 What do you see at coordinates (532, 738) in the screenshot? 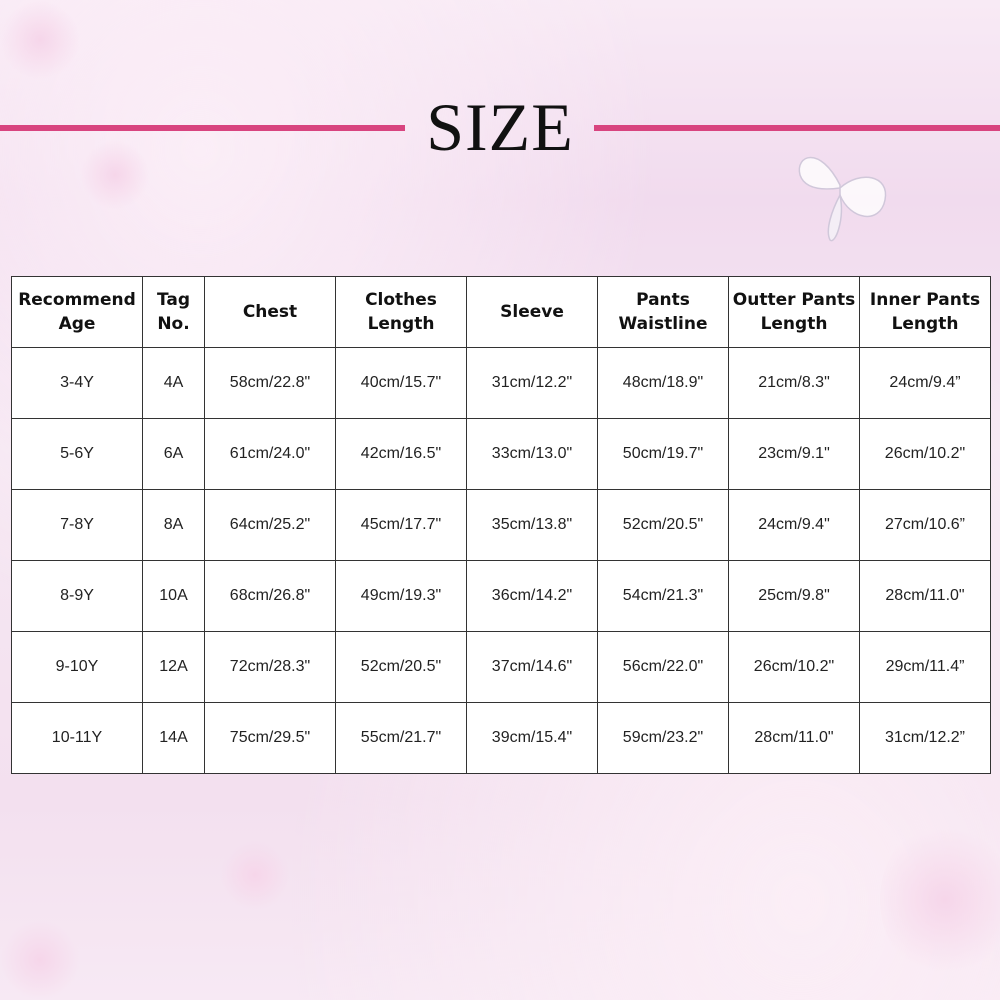
I see `cell-sleeve: 39cm/15.4"` at bounding box center [532, 738].